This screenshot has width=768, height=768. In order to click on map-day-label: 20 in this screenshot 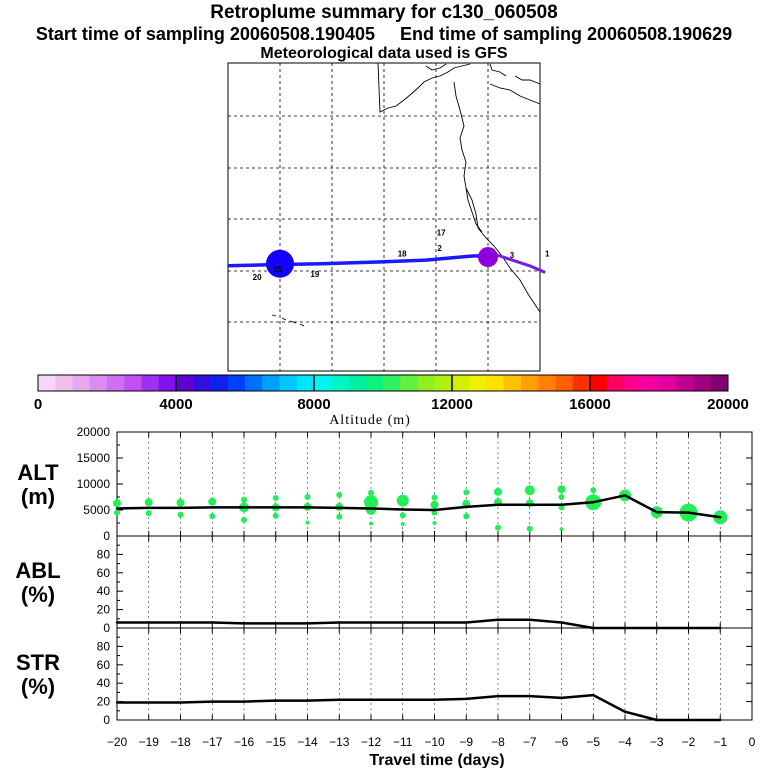, I will do `click(257, 277)`.